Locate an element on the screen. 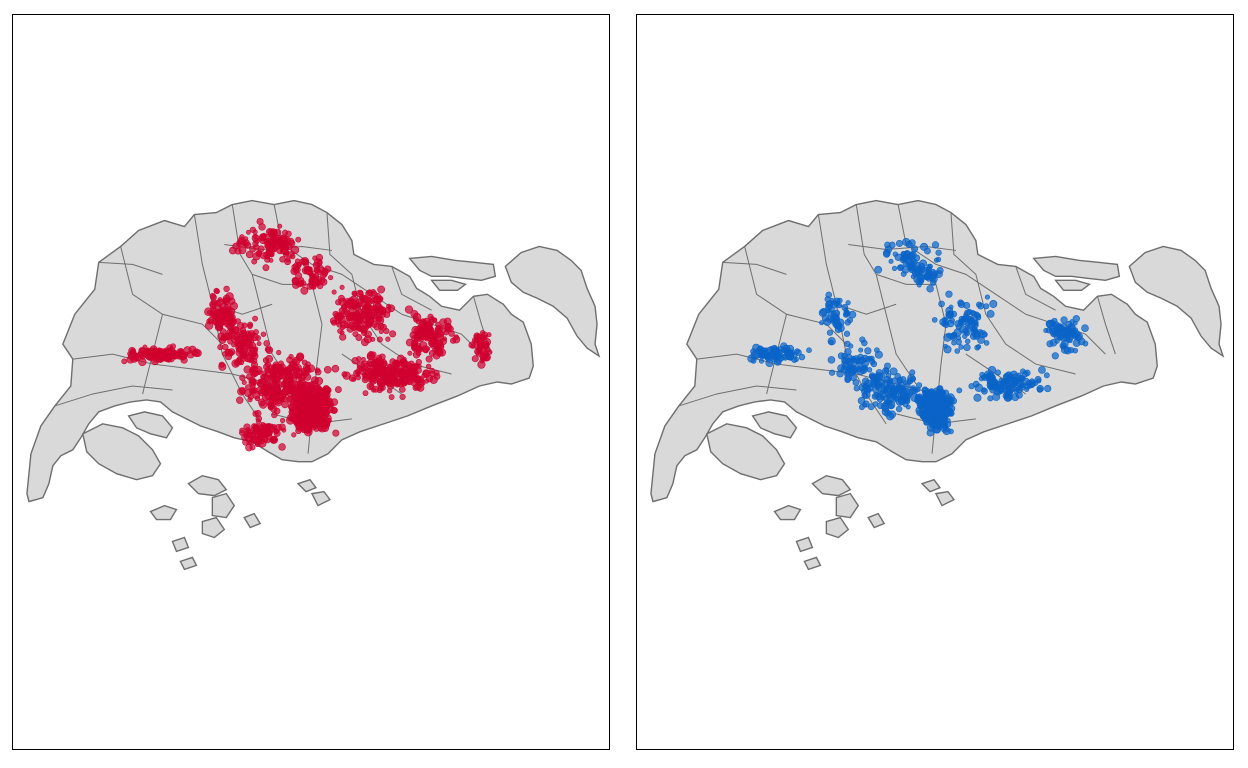 The height and width of the screenshot is (768, 1248). land-shape-isle4 is located at coordinates (931, 485).